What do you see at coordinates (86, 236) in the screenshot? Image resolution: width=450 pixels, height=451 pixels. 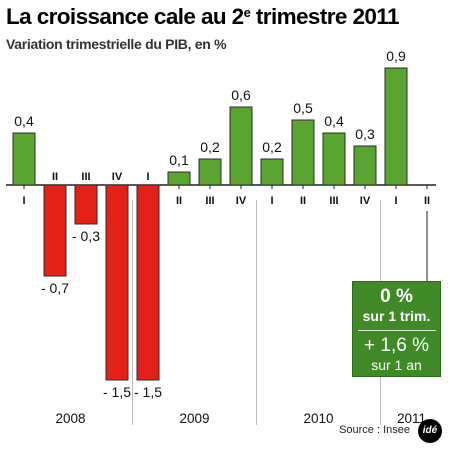 I see `value-label: - 0,3` at bounding box center [86, 236].